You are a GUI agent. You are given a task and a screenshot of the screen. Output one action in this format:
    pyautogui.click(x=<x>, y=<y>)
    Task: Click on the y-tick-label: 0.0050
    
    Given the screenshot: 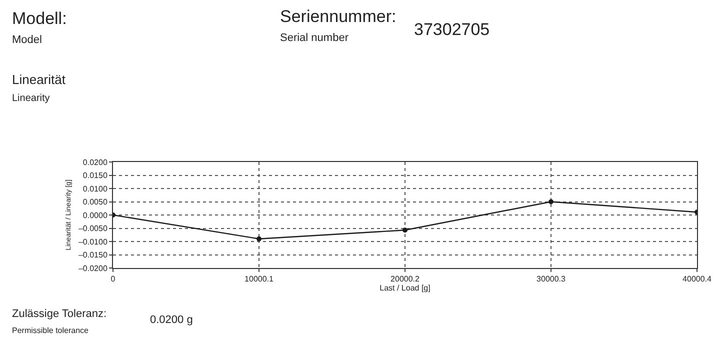 What is the action you would take?
    pyautogui.click(x=95, y=202)
    